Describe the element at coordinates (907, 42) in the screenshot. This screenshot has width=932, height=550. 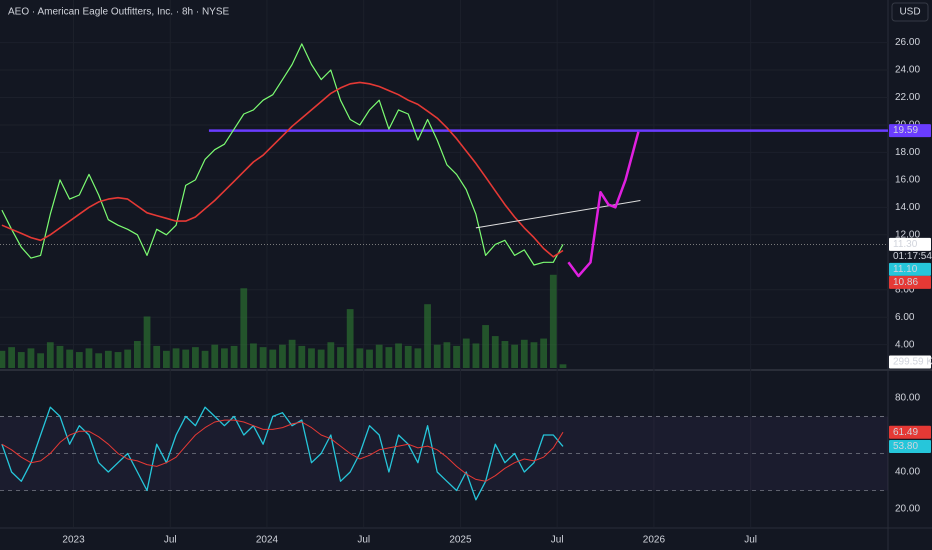
I see `y-tick-label: 26.00` at that location.